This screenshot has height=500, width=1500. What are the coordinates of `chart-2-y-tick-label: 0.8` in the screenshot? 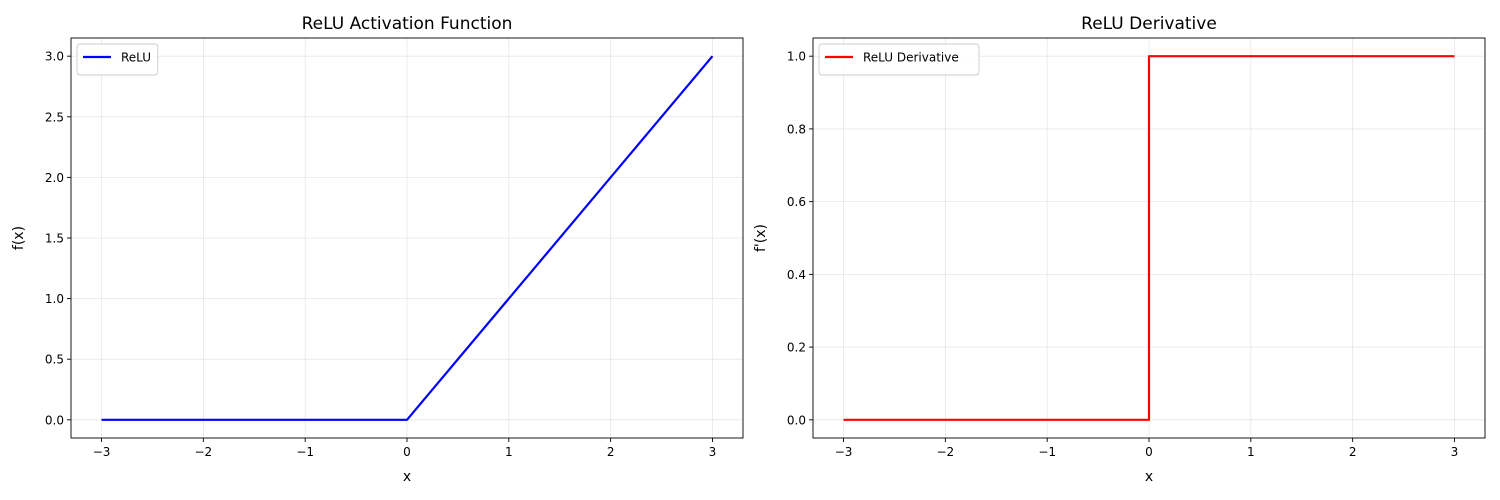 It's located at (796, 129).